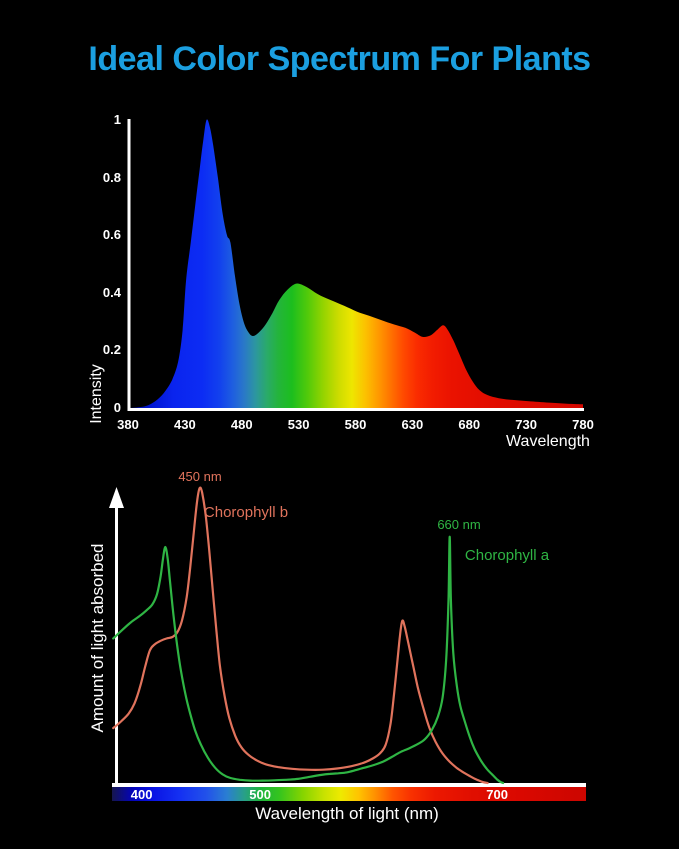  Describe the element at coordinates (111, 350) in the screenshot. I see `top-ytick-0.2: 0.2` at that location.